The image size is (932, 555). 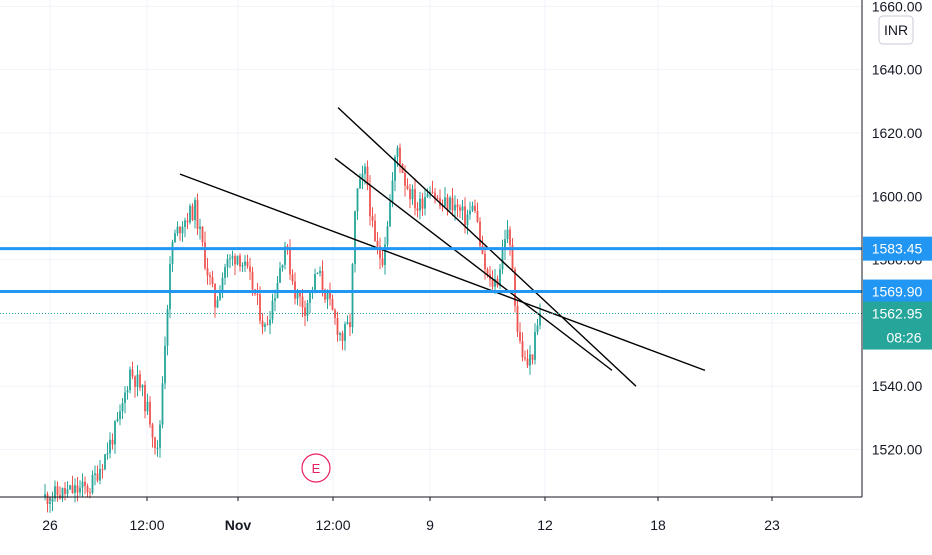 What do you see at coordinates (316, 468) in the screenshot?
I see `event-marker: E` at bounding box center [316, 468].